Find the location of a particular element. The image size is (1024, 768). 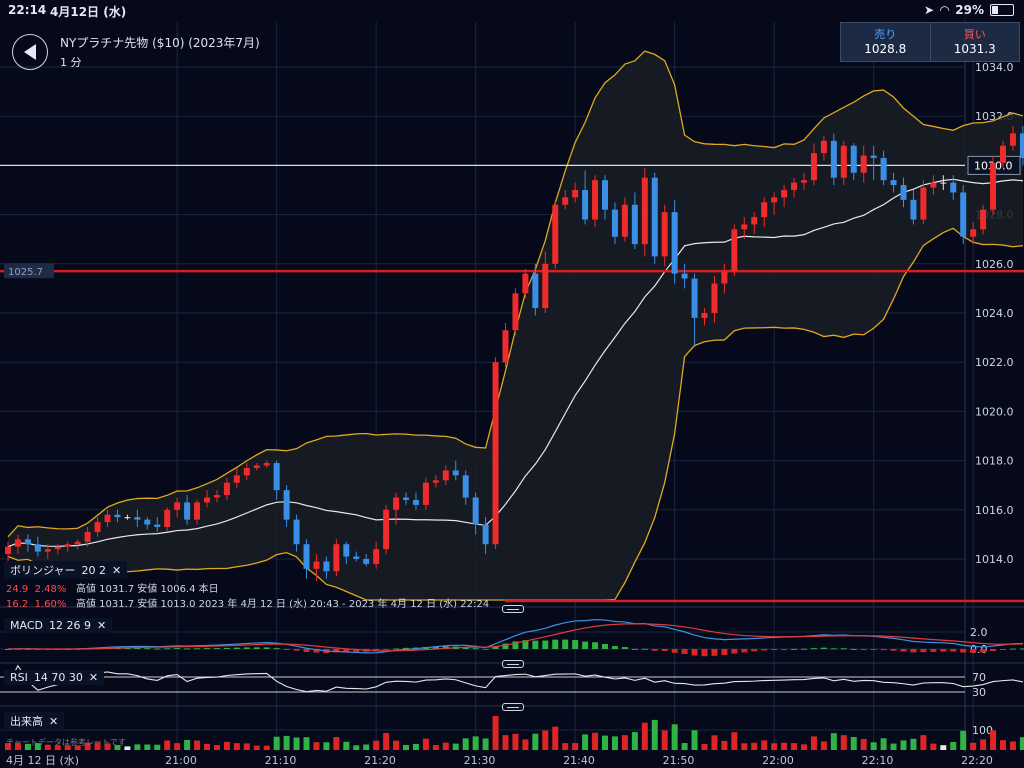

bollinger-indicator-label: ボリンジャー 20 2 ✕ is located at coordinates (66, 570).